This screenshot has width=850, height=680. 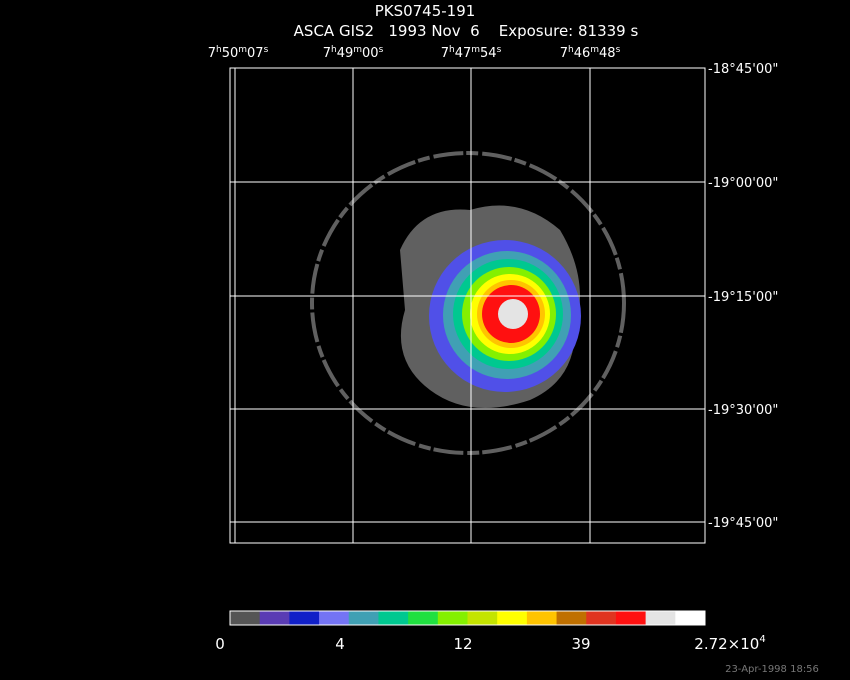 I want to click on colorbar-label: 12, so click(x=462, y=644).